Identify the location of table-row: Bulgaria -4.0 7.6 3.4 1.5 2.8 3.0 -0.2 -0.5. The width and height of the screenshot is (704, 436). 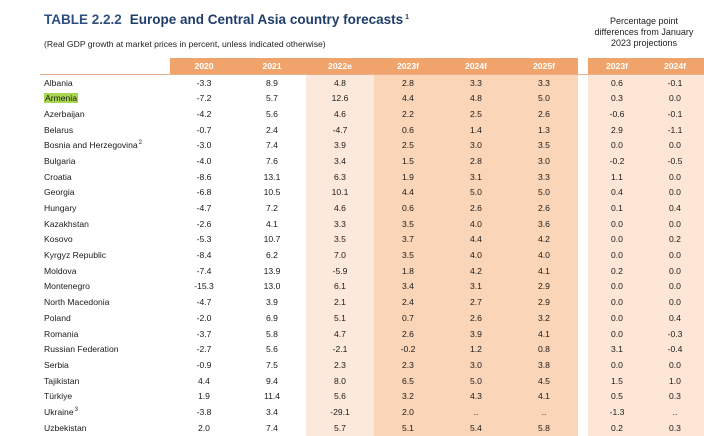
(372, 161).